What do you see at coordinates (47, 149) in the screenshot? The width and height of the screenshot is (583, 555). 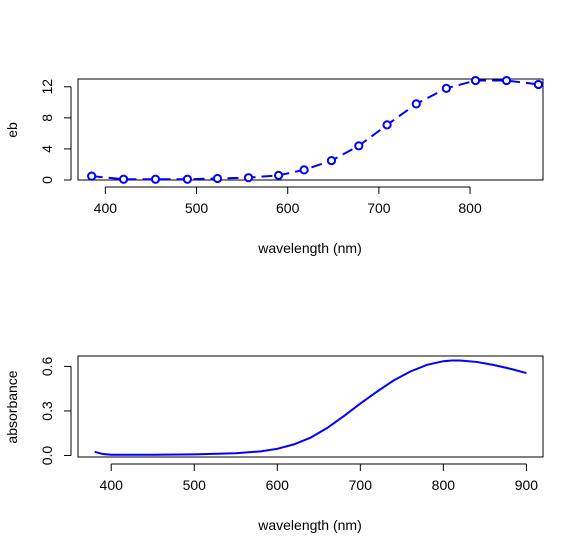 I see `eb-y-tick-label: 4` at bounding box center [47, 149].